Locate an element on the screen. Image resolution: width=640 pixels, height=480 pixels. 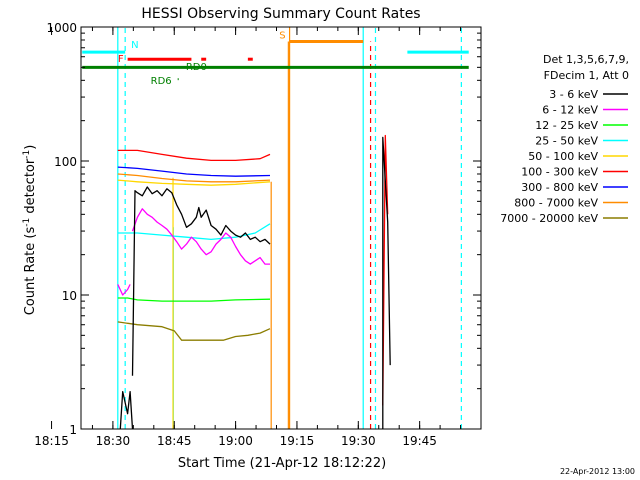
y-tick-label: 1000 is located at coordinates (61, 28).